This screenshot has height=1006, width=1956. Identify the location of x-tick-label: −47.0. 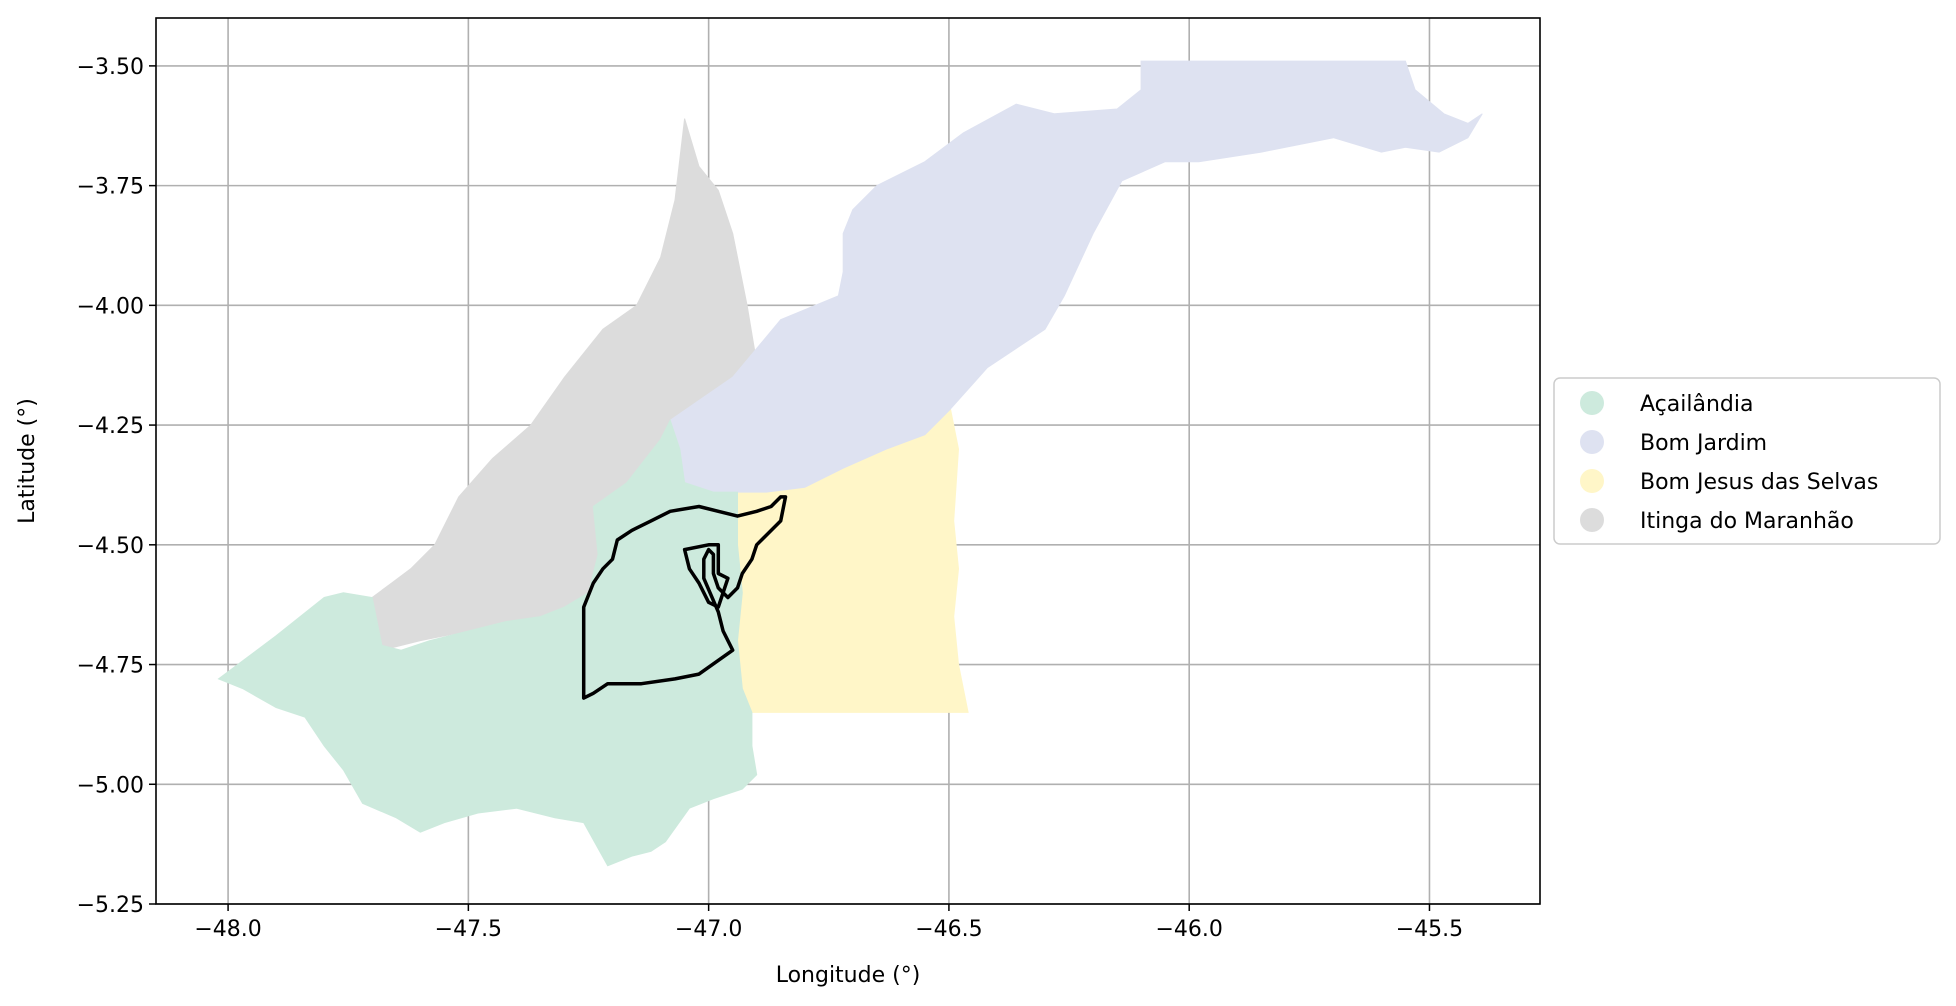
(708, 929).